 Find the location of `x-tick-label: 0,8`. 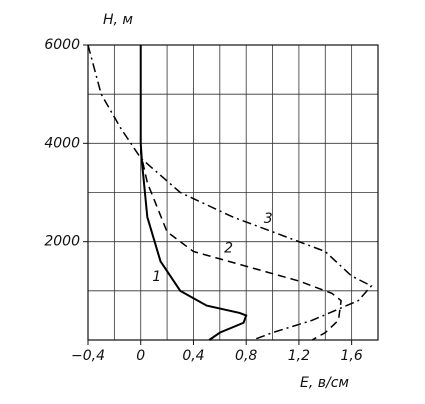

x-tick-label: 0,8 is located at coordinates (246, 356).